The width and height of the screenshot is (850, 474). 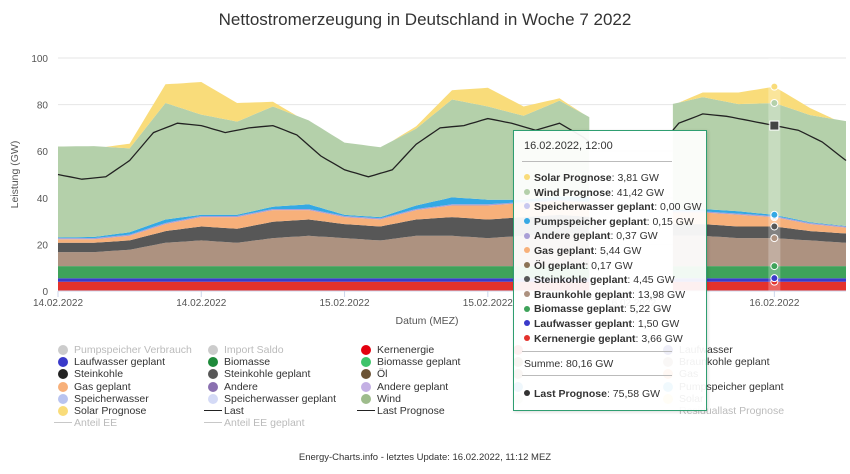 I want to click on tooltip-series-value: : 0,15 GW, so click(x=670, y=221).